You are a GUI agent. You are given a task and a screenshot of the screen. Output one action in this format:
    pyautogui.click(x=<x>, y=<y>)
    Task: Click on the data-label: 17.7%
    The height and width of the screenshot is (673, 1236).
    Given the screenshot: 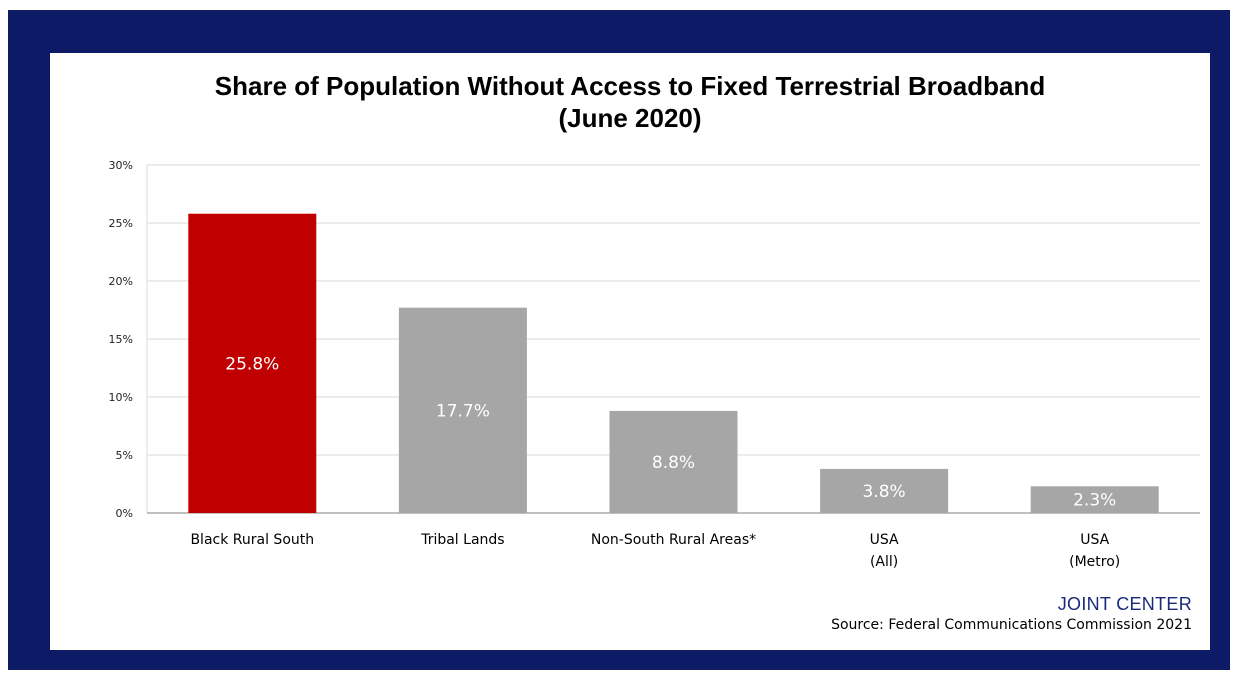 What is the action you would take?
    pyautogui.click(x=463, y=411)
    